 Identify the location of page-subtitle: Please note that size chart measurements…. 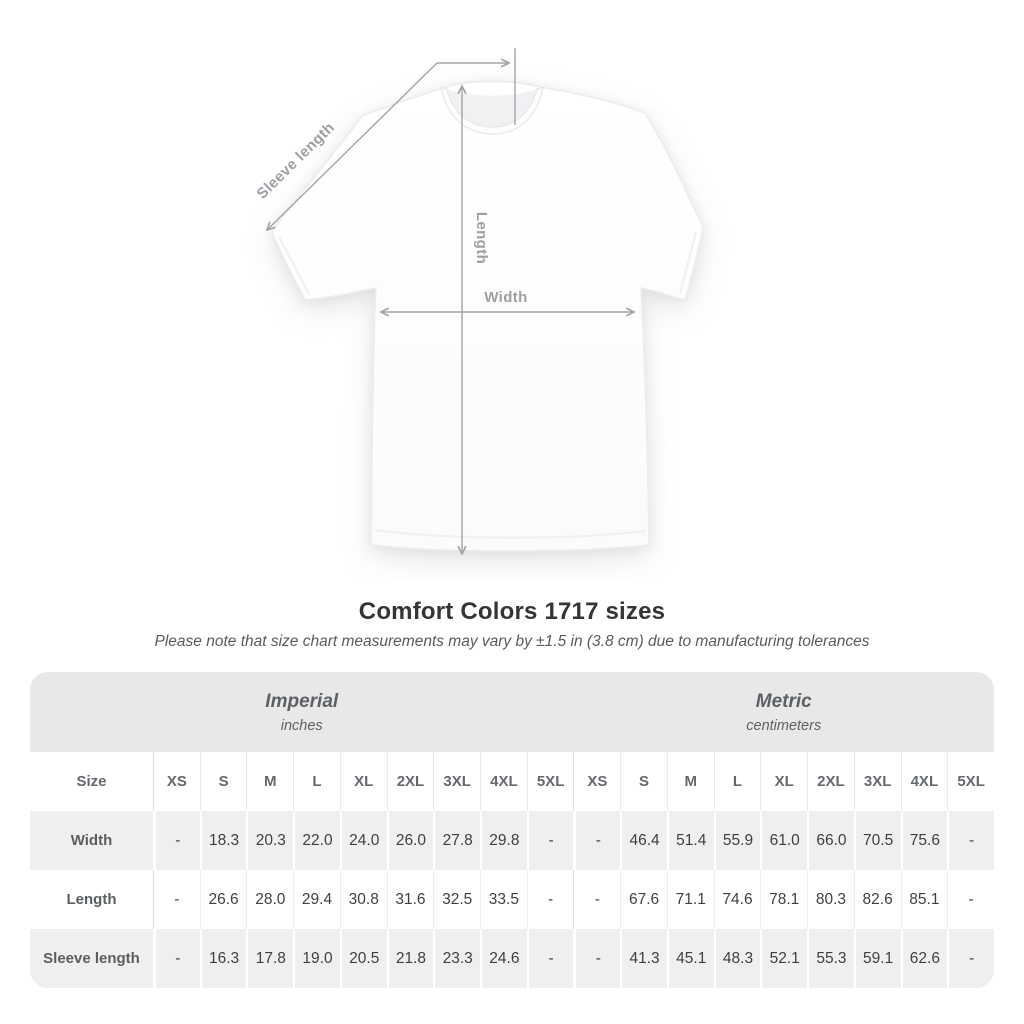
(512, 641).